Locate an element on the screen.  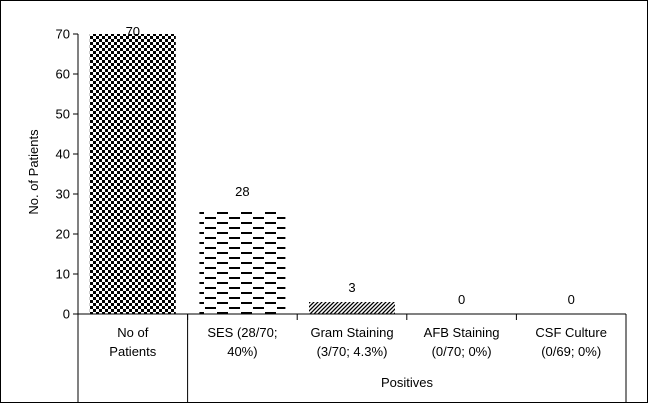
category-label: No of is located at coordinates (132, 332).